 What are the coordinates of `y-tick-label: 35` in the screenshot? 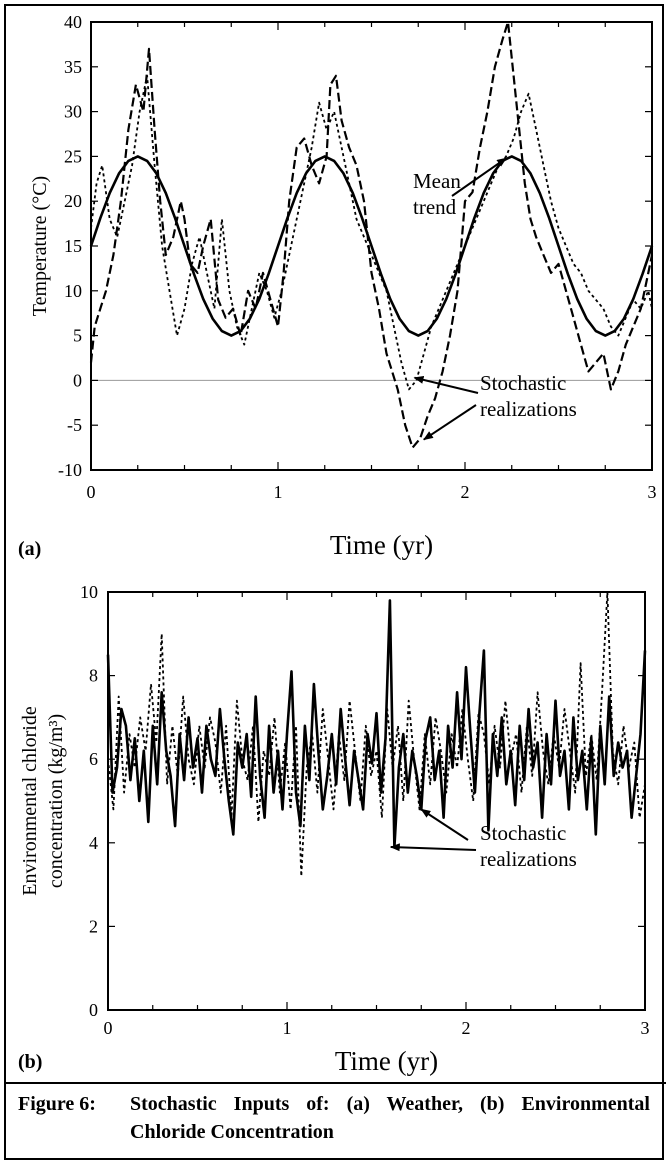 It's located at (73, 67).